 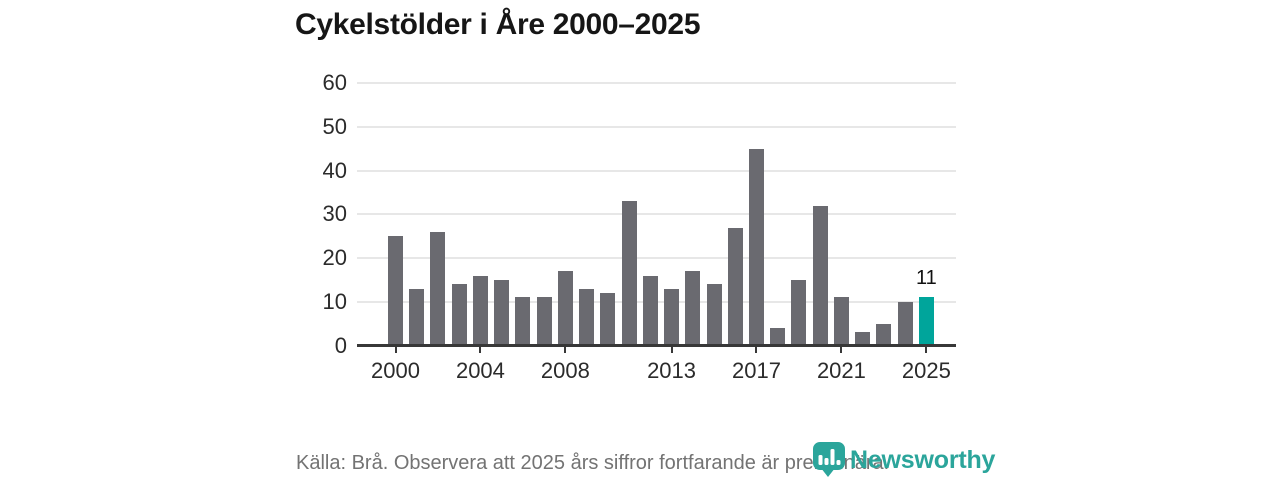 I want to click on bar-2025, so click(x=926, y=321).